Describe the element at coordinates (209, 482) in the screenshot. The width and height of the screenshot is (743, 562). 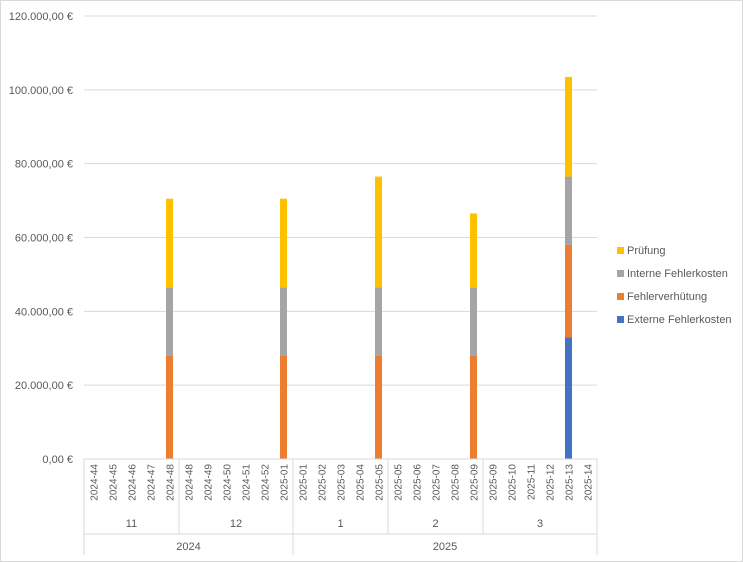
I see `x-tick-label: 2024-49` at that location.